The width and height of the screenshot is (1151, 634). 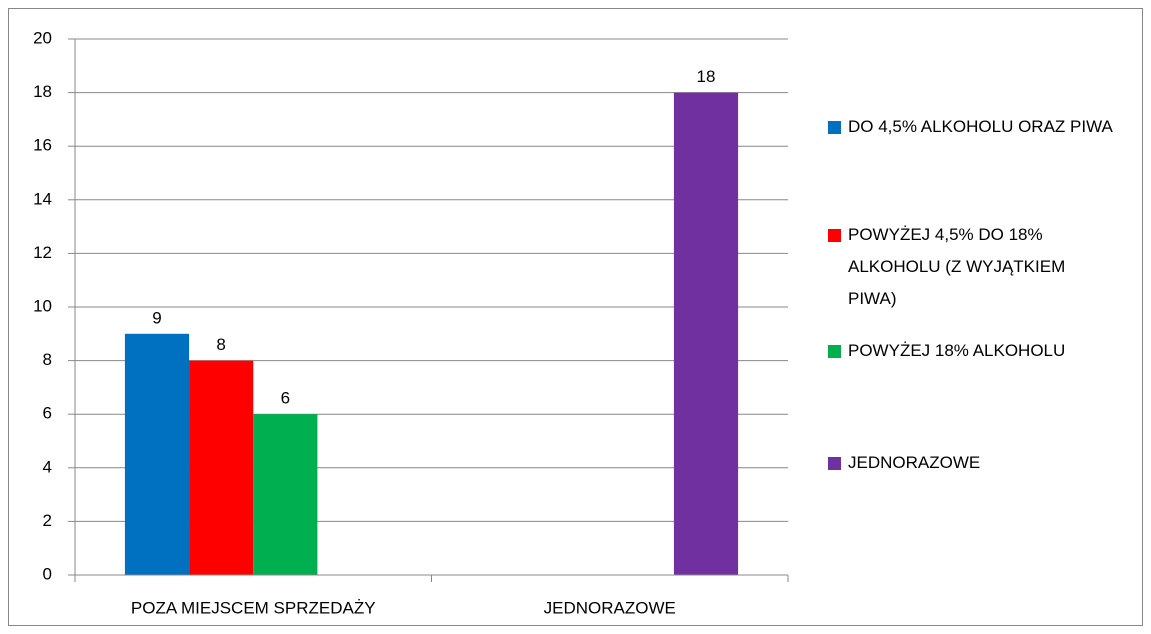 What do you see at coordinates (42, 252) in the screenshot?
I see `y-tick-label: 12` at bounding box center [42, 252].